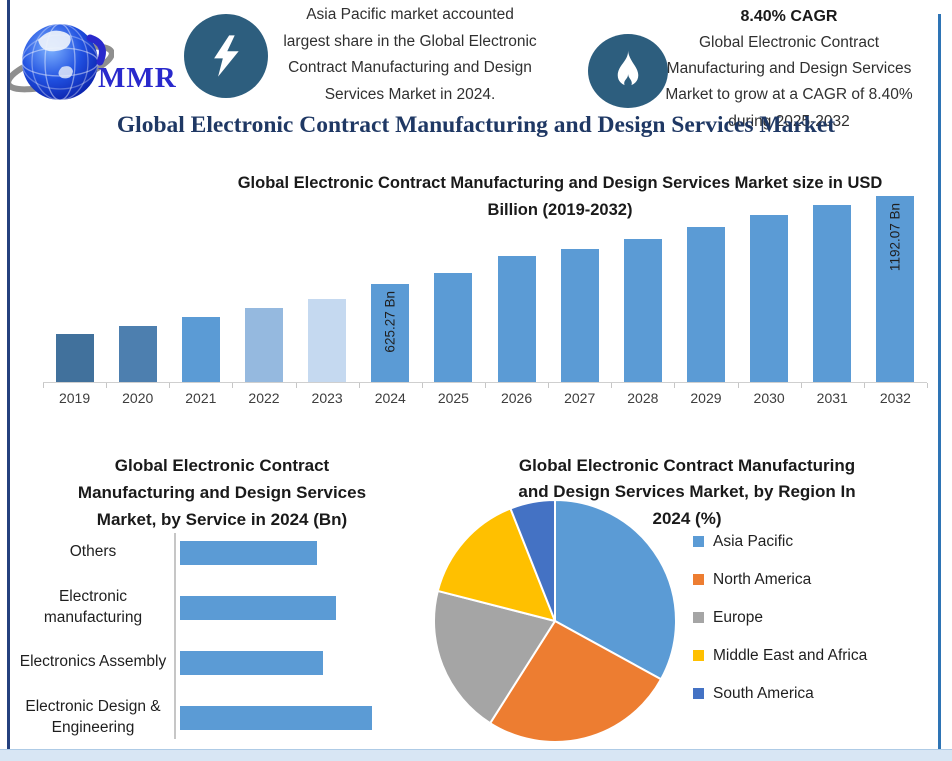 Image resolution: width=952 pixels, height=761 pixels. I want to click on bar-column-2028, so click(642, 286).